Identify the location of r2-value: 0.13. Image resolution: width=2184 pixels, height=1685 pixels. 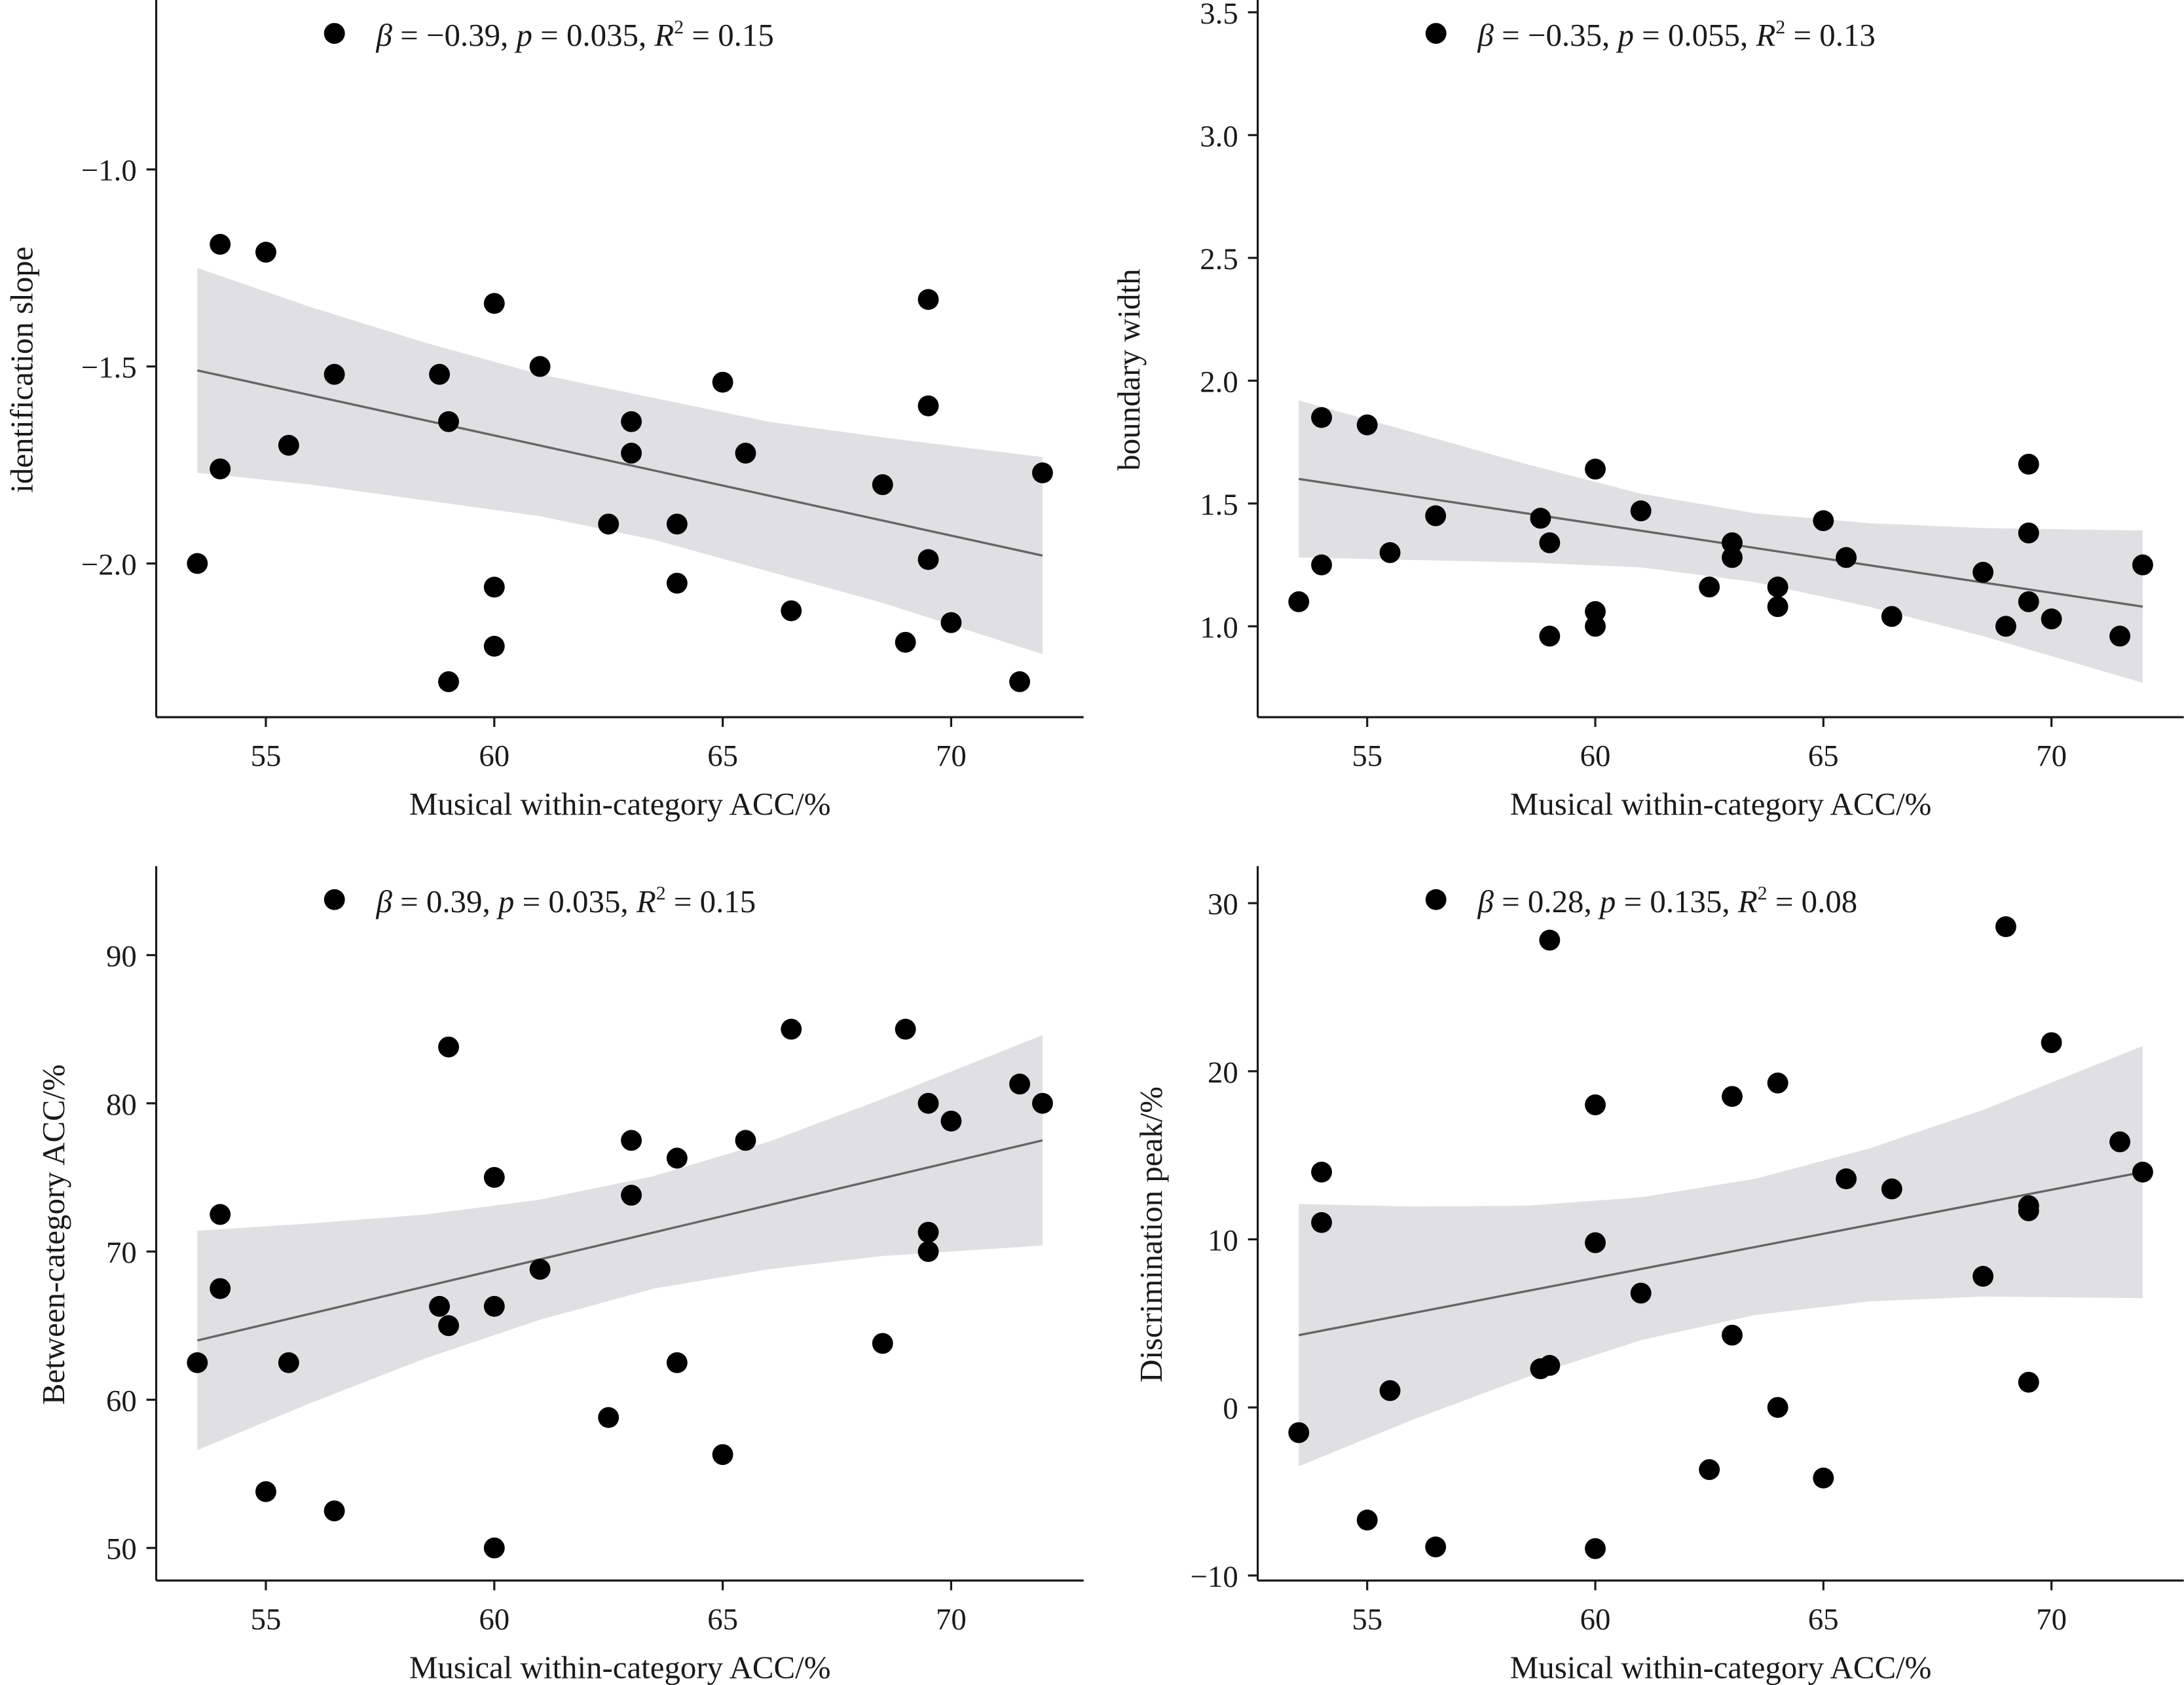
(1847, 35).